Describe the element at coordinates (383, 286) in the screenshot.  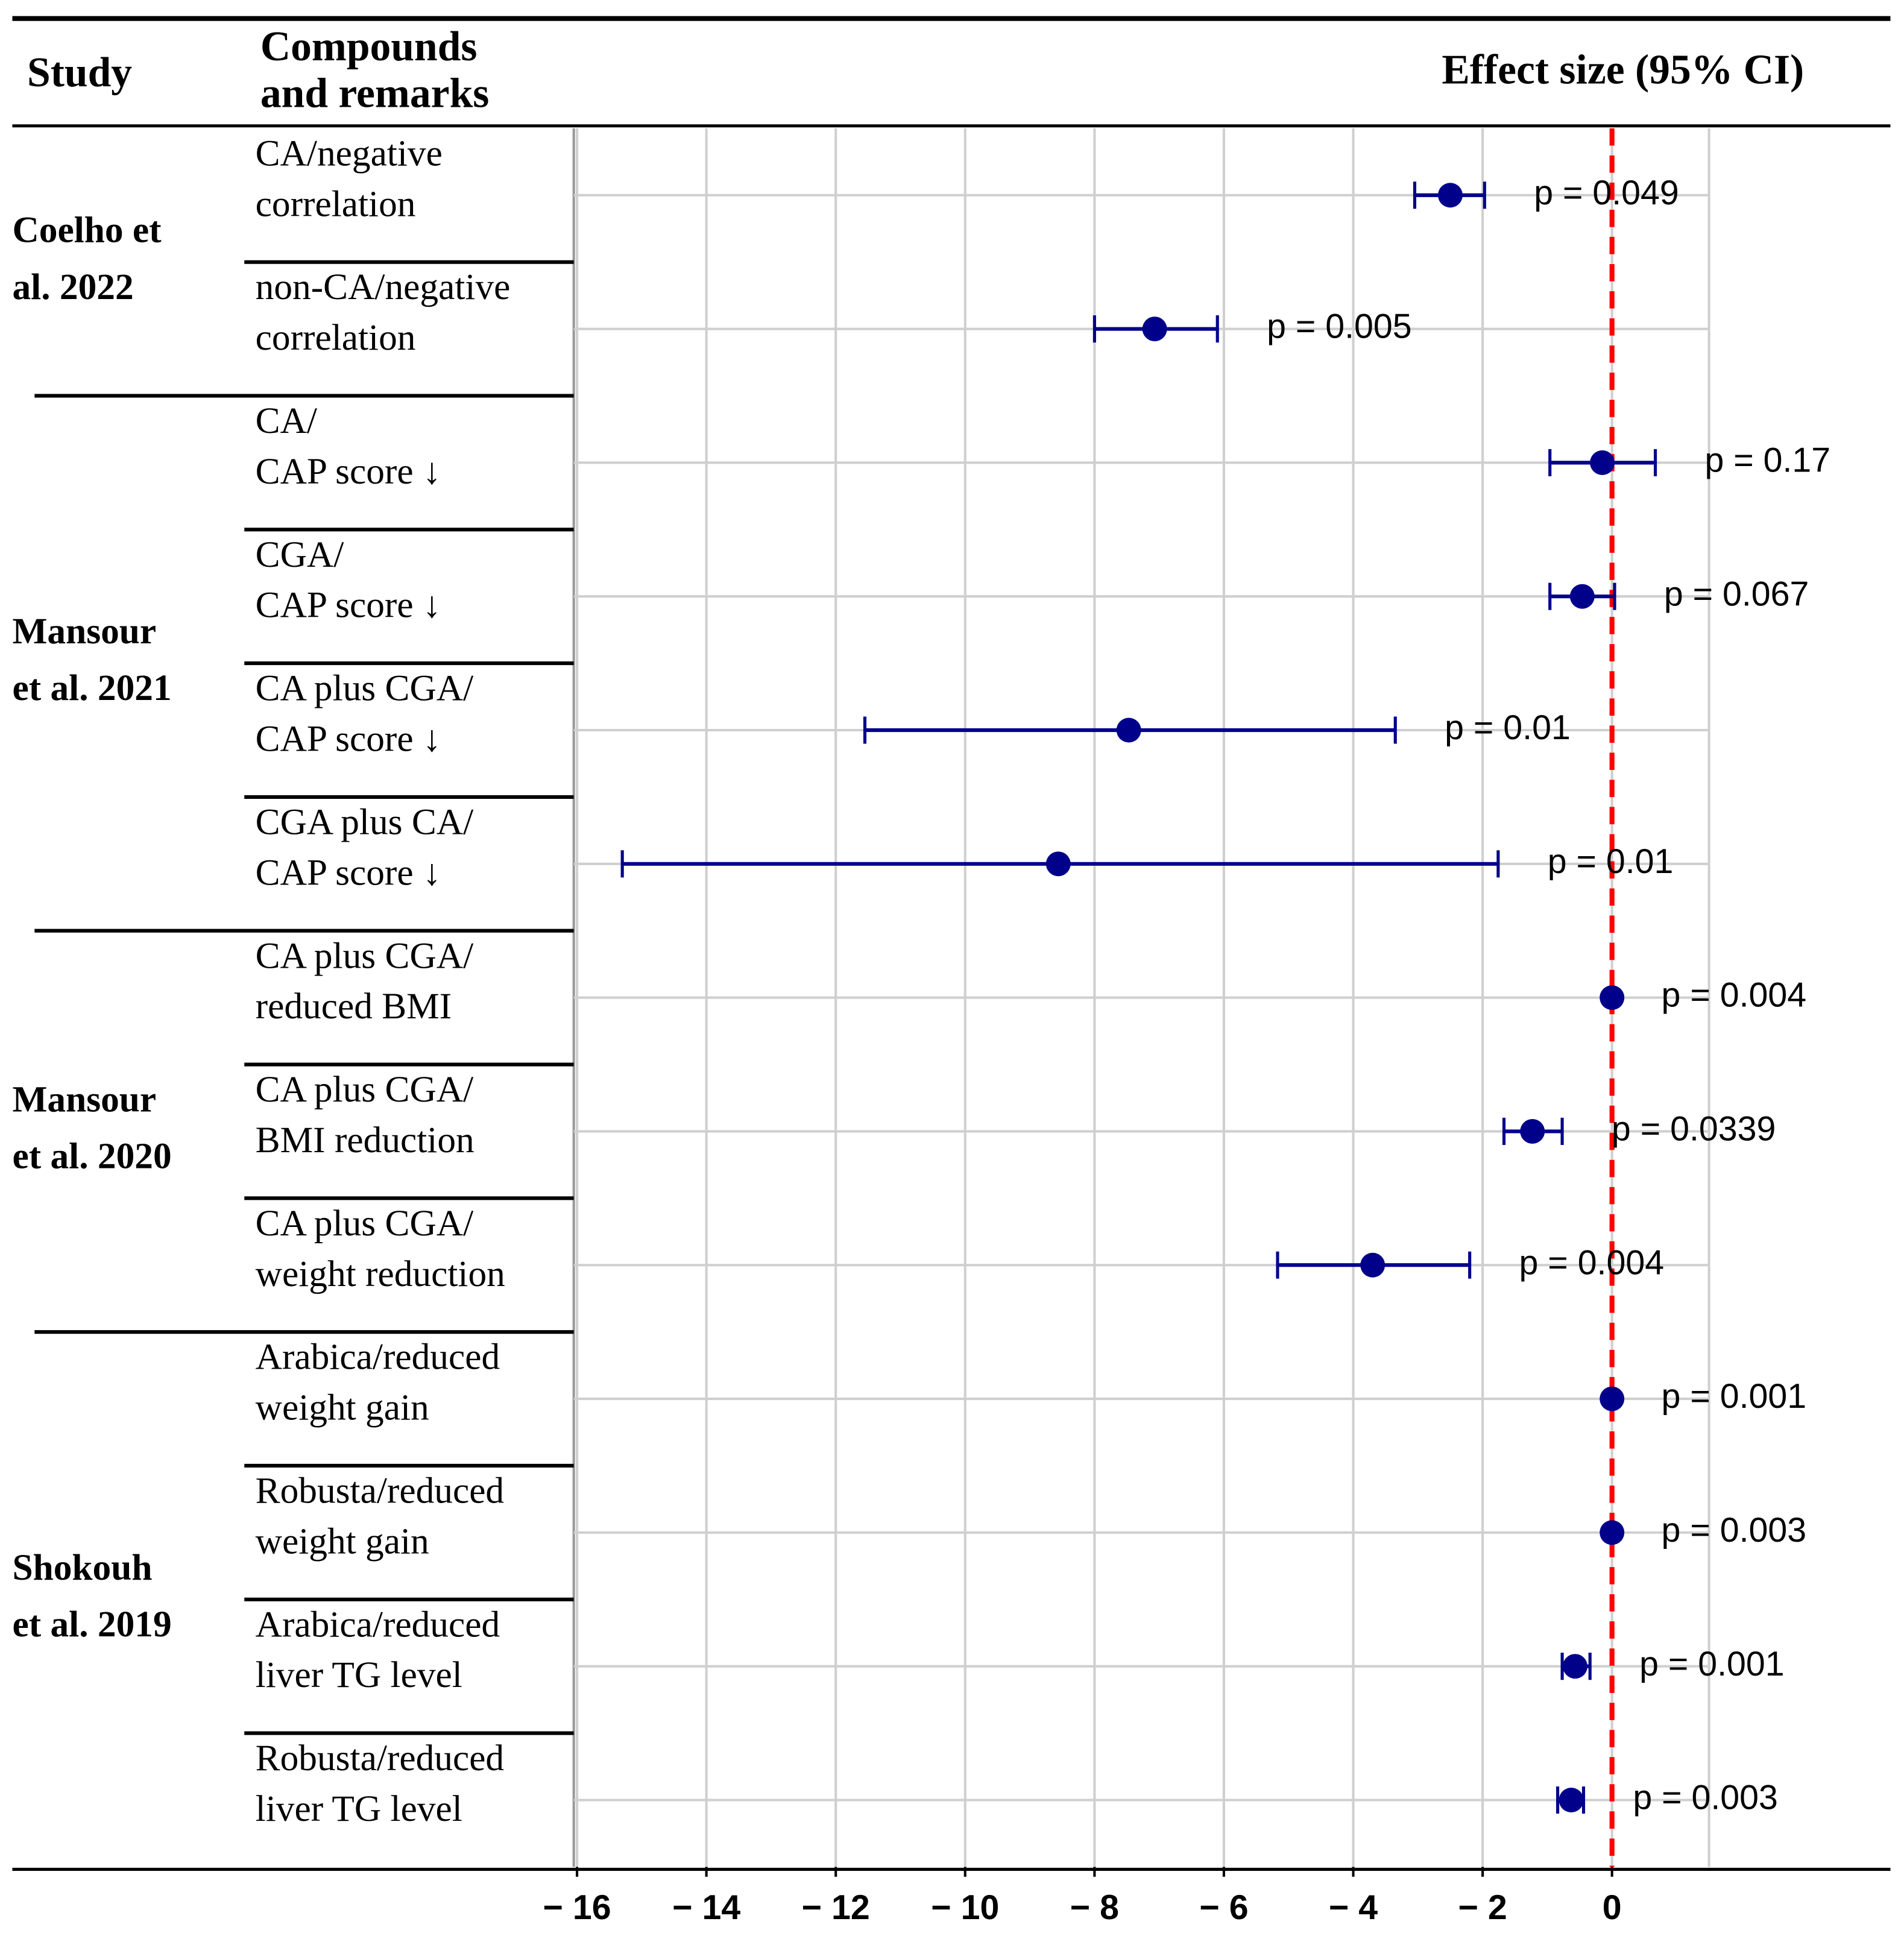
I see `remark: non-CA/negative` at that location.